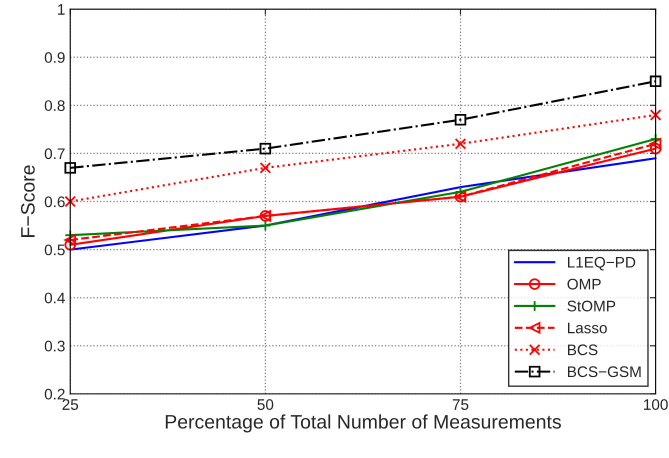 Image resolution: width=669 pixels, height=458 pixels. Describe the element at coordinates (460, 404) in the screenshot. I see `x-tick-label: 75` at that location.